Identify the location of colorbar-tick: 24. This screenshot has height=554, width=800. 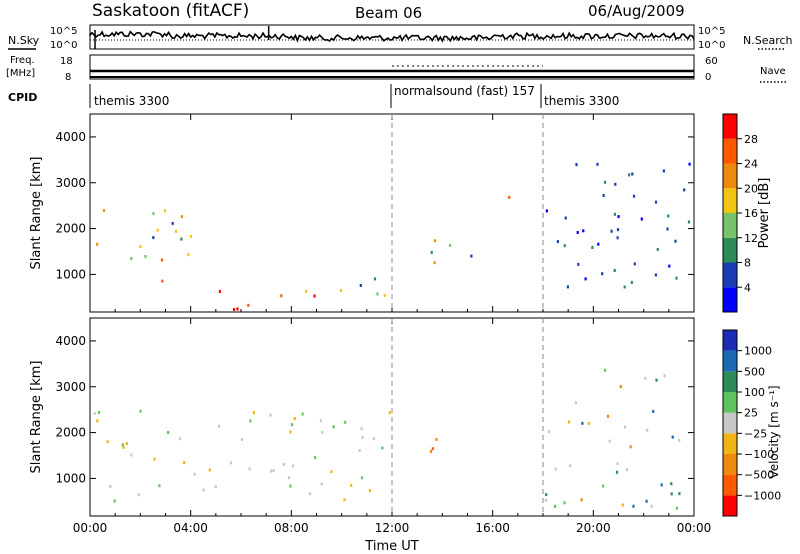
(751, 164).